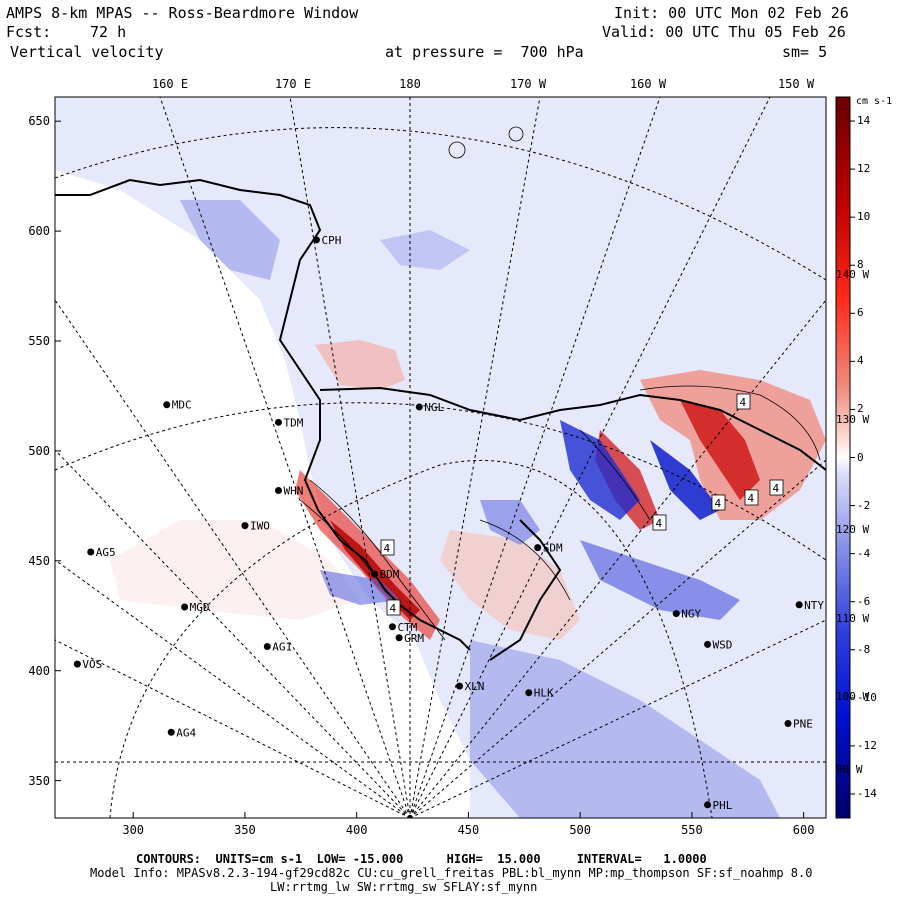 The height and width of the screenshot is (900, 900). I want to click on colorbar-tick-label: -6, so click(864, 601).